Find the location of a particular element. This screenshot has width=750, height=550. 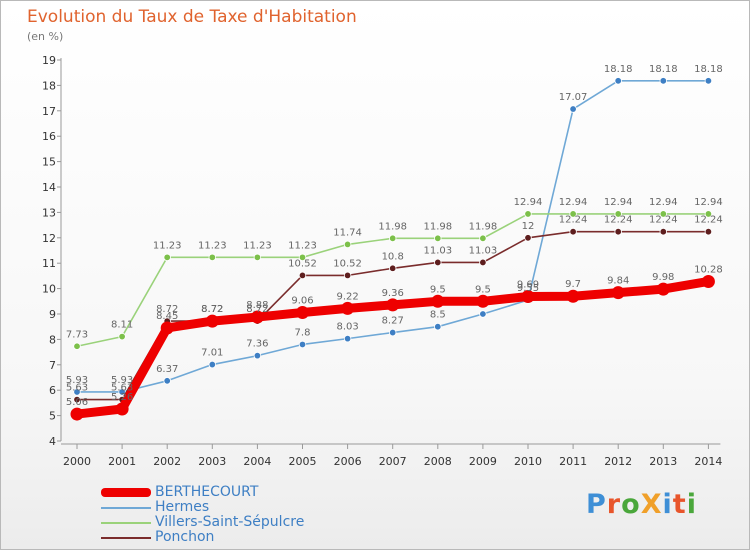

logo-letter: i is located at coordinates (667, 504).